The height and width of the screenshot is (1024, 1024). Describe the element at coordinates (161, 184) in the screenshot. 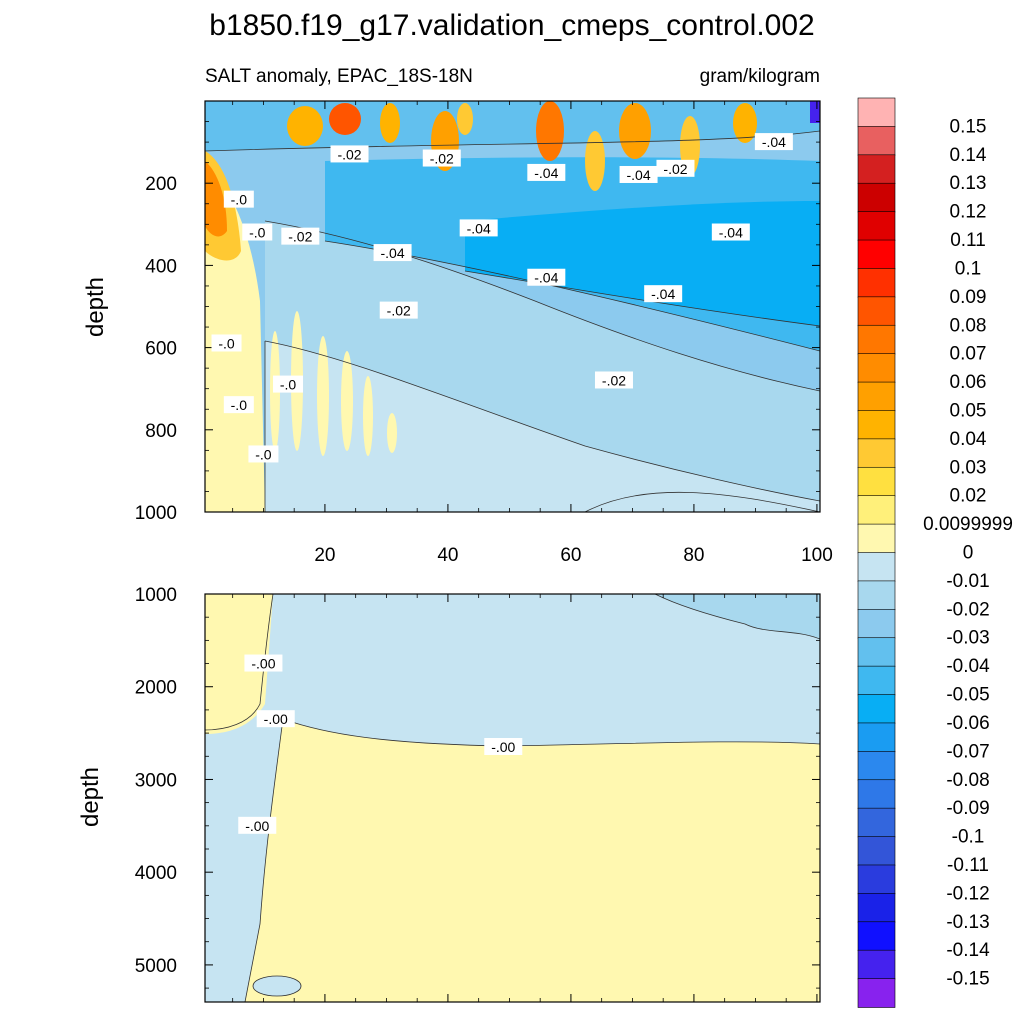

I see `y-tick-label: 200` at that location.